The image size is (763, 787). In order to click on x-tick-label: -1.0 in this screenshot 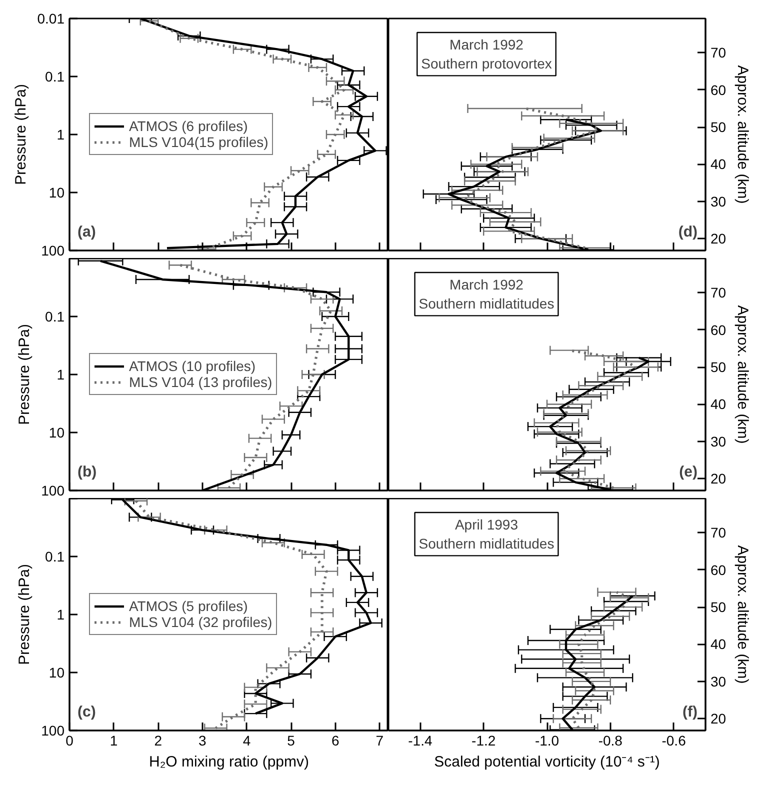, I will do `click(547, 740)`.